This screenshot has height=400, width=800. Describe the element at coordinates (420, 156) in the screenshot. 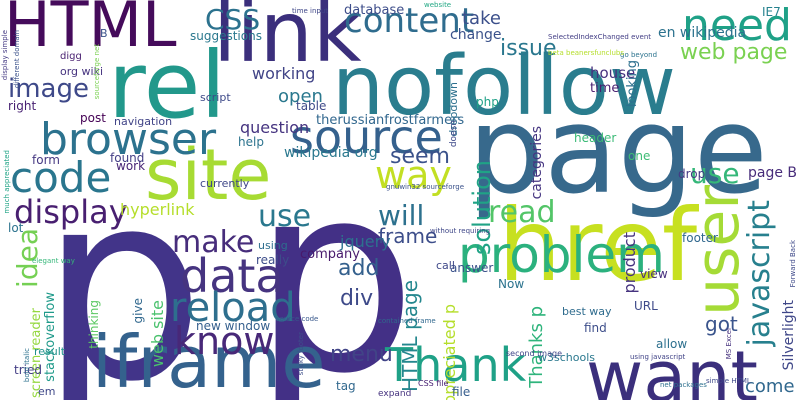

I see `word-seem: seem` at that location.